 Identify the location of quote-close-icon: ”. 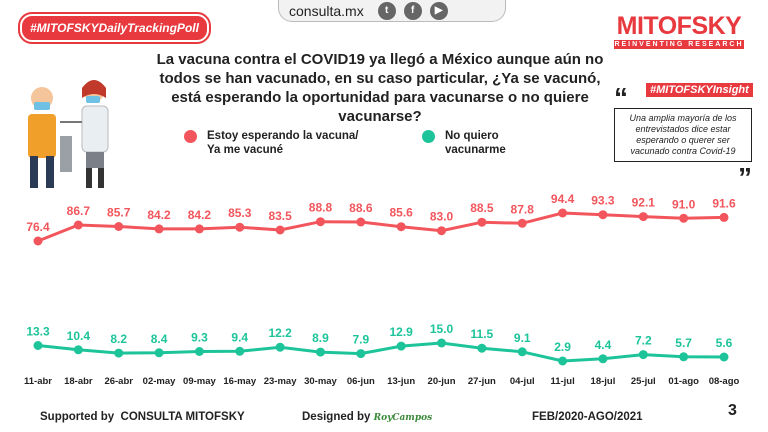
(745, 177).